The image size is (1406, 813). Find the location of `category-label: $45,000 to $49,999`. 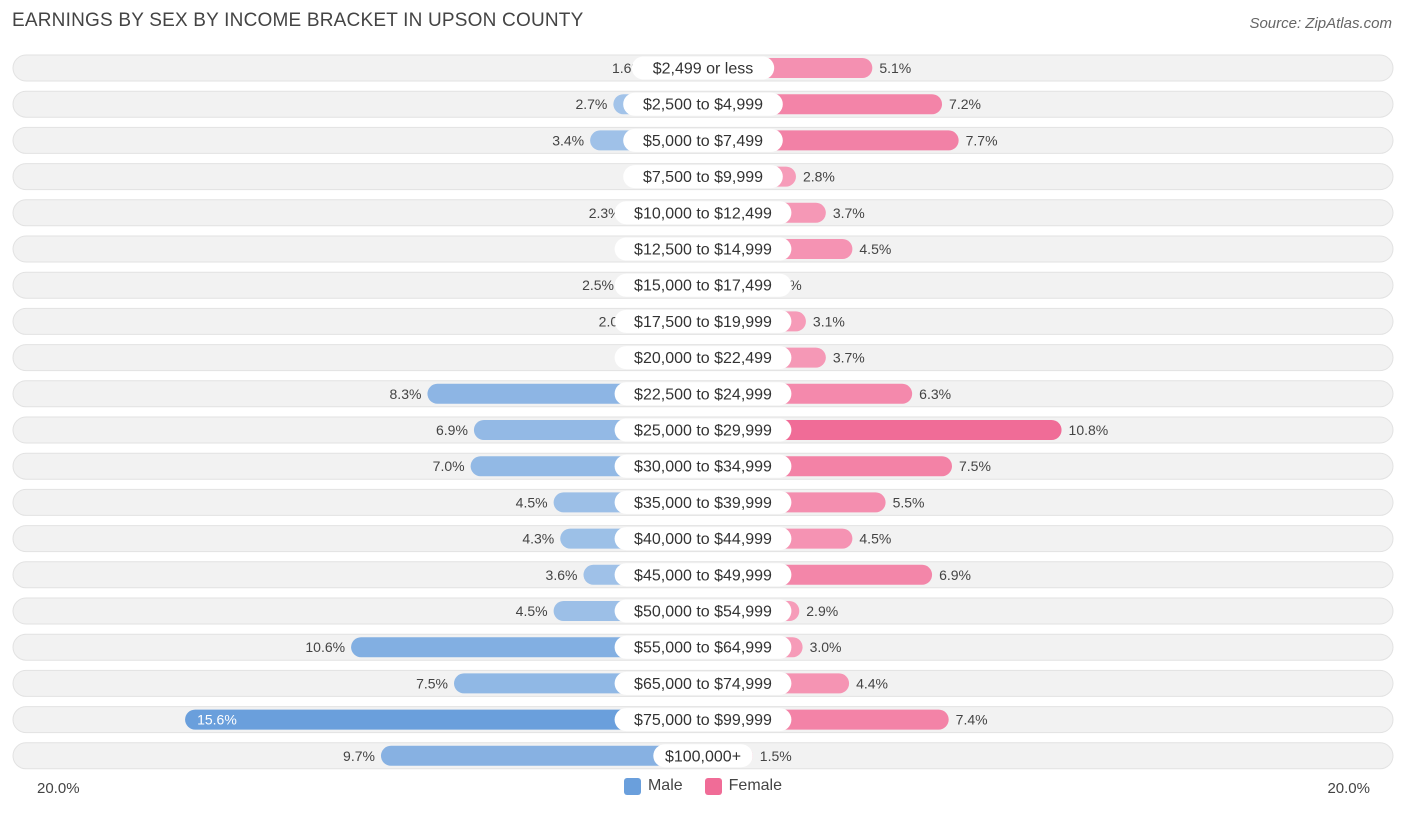

category-label: $45,000 to $49,999 is located at coordinates (703, 575).